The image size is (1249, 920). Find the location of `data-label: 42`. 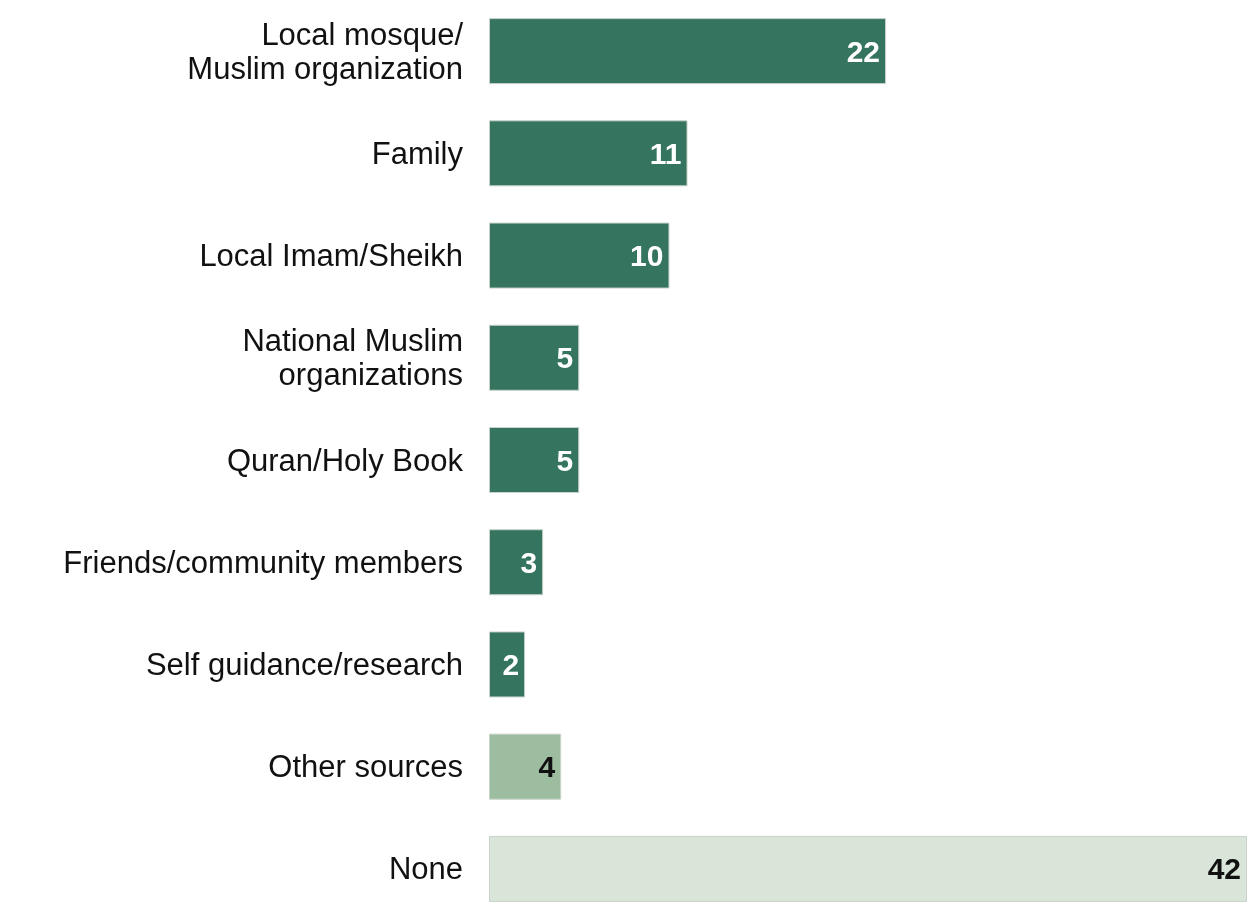

data-label: 42 is located at coordinates (1224, 869).